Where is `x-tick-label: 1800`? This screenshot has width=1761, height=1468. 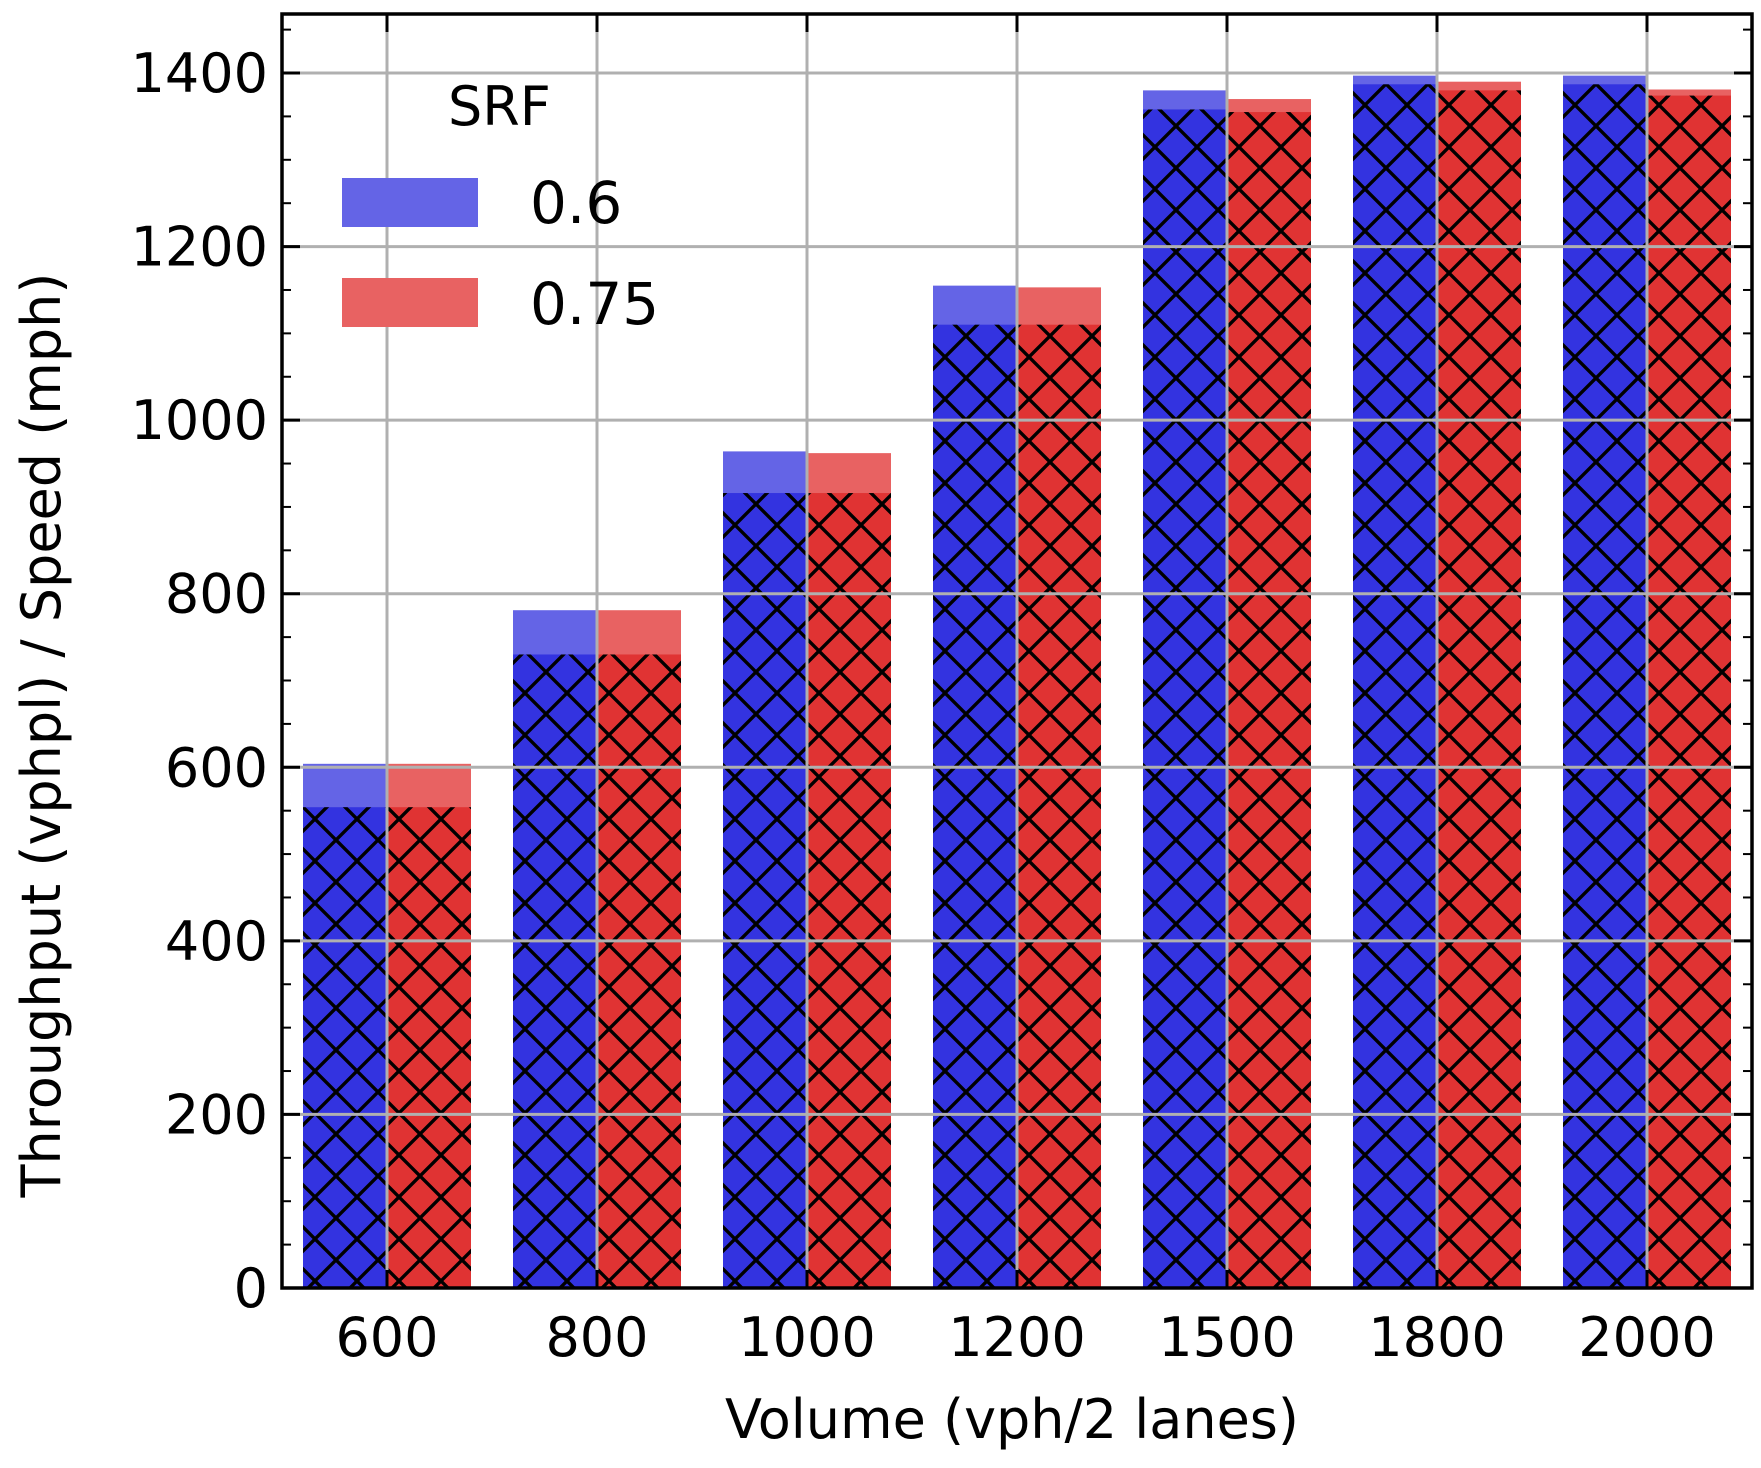
x-tick-label: 1800 is located at coordinates (1436, 1337).